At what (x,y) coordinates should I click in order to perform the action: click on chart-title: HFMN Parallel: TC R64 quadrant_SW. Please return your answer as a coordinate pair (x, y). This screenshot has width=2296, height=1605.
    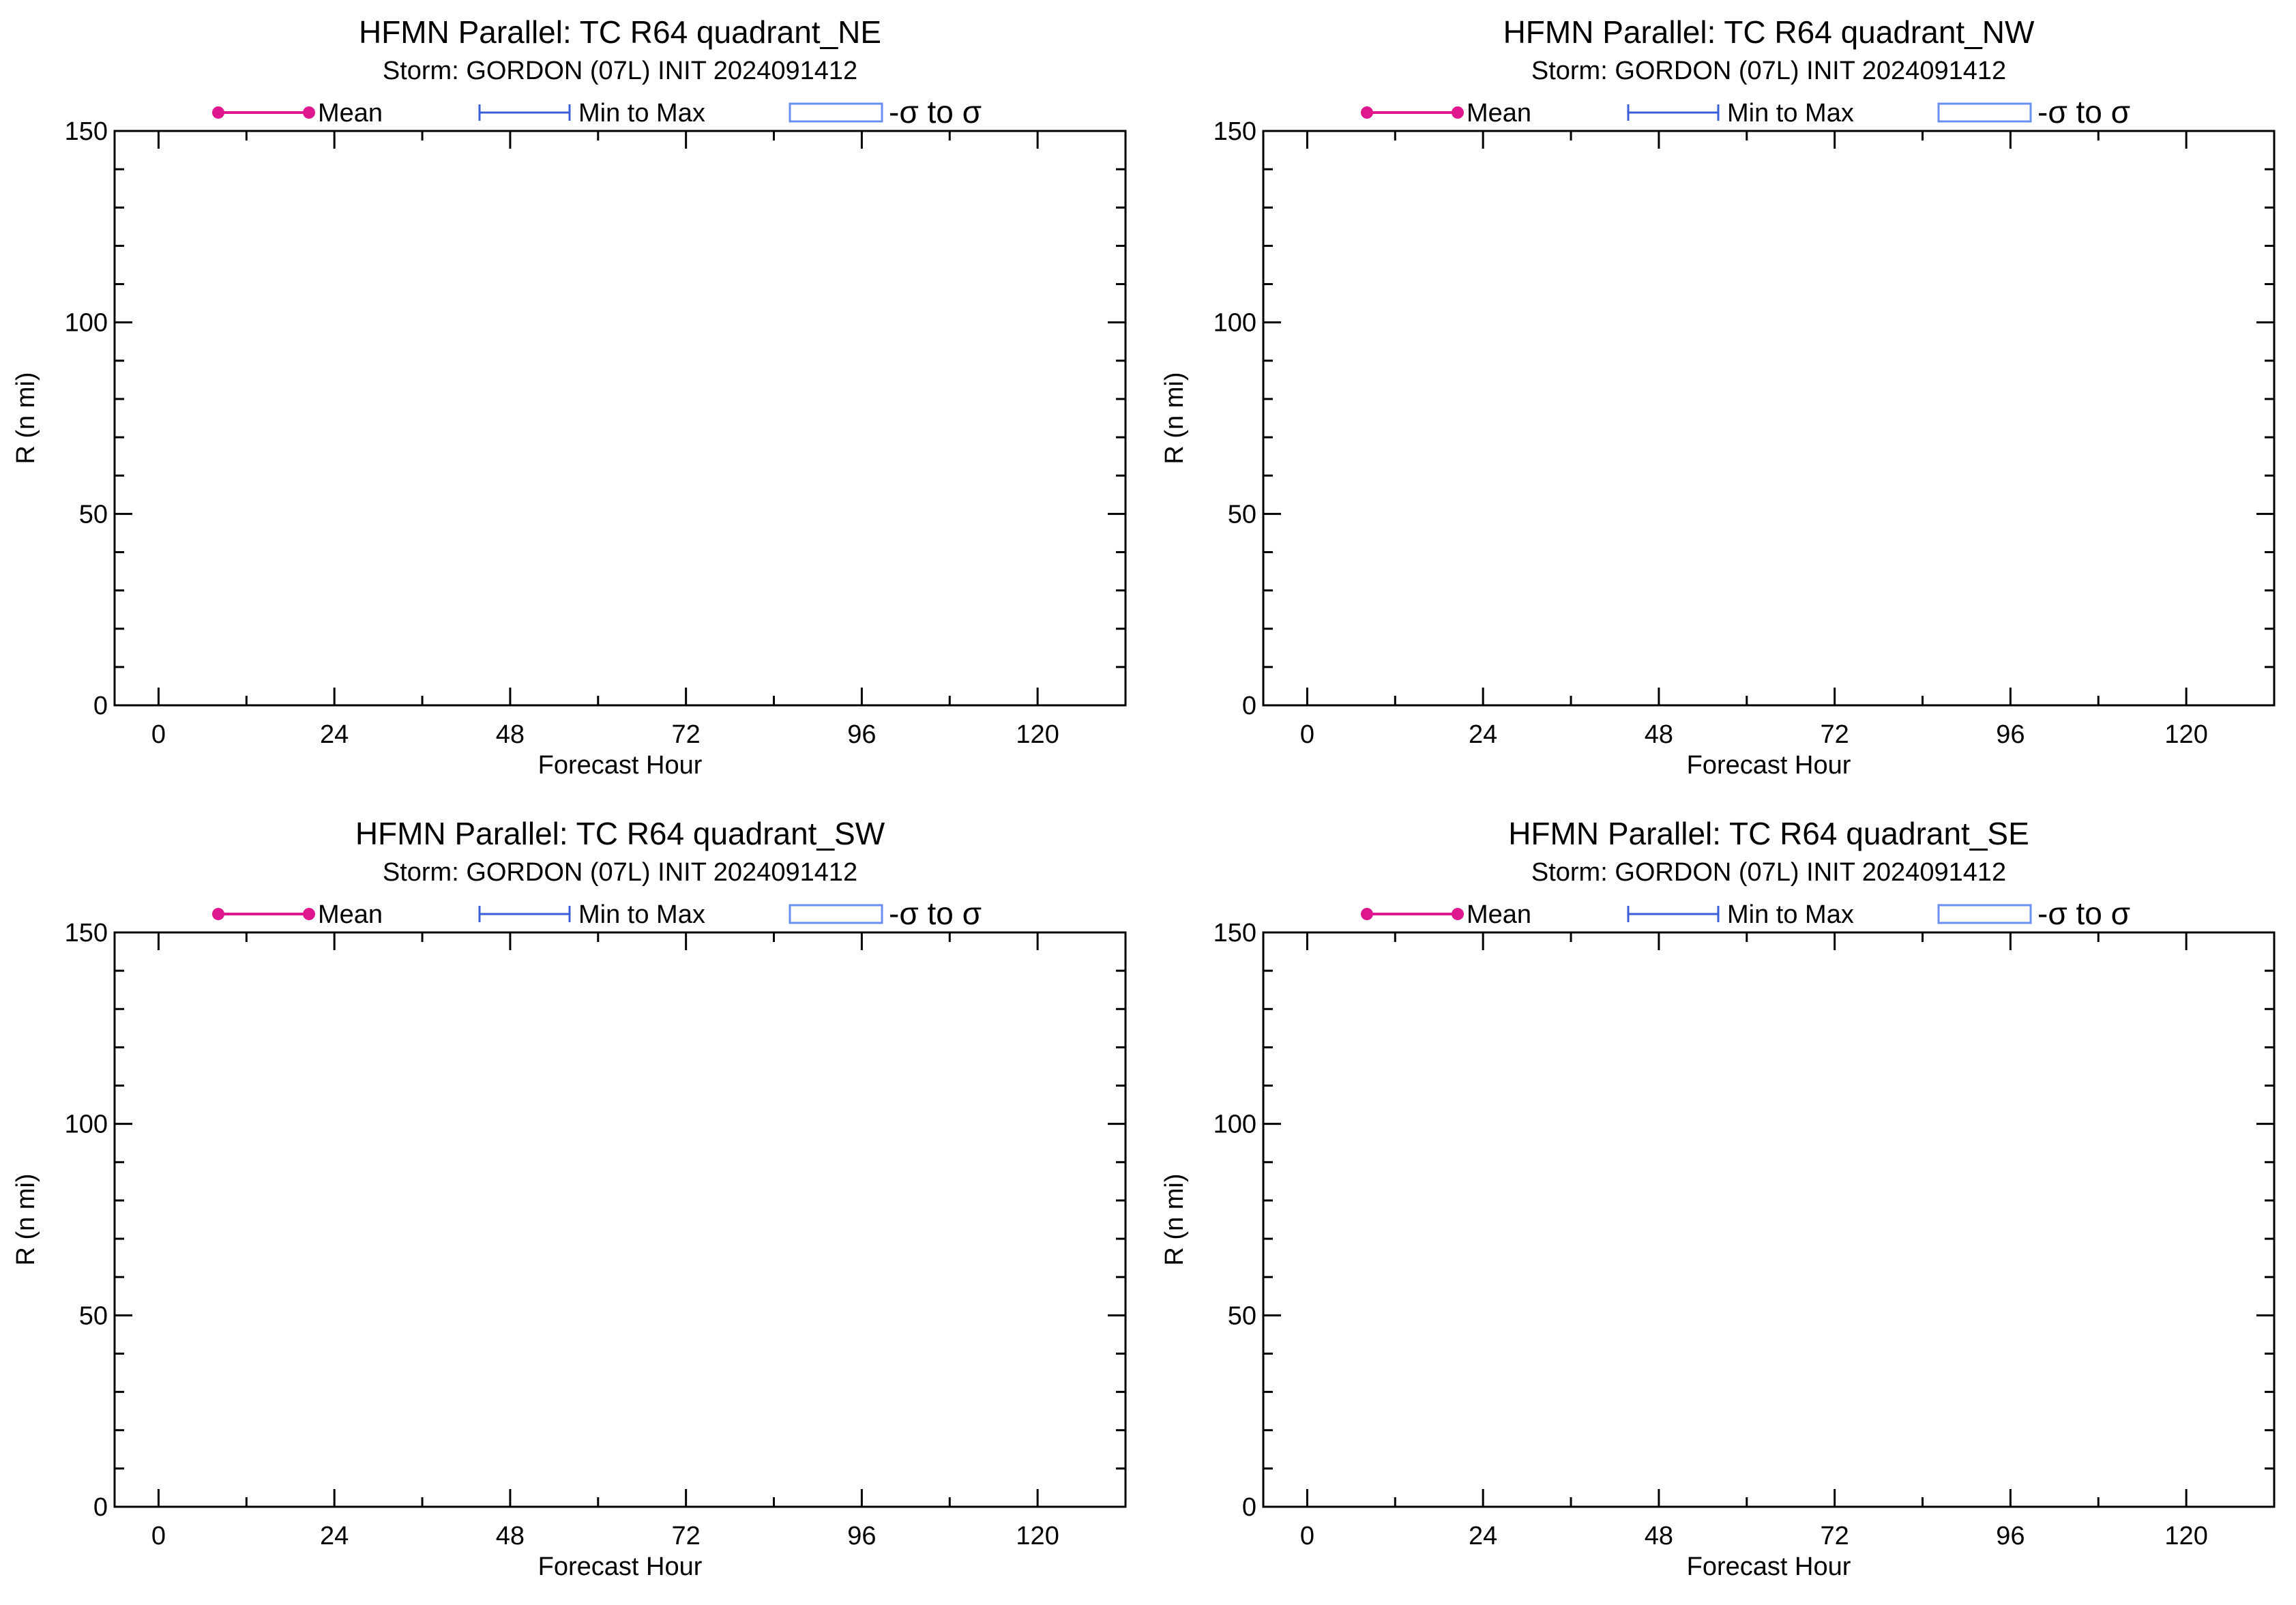
    Looking at the image, I should click on (620, 834).